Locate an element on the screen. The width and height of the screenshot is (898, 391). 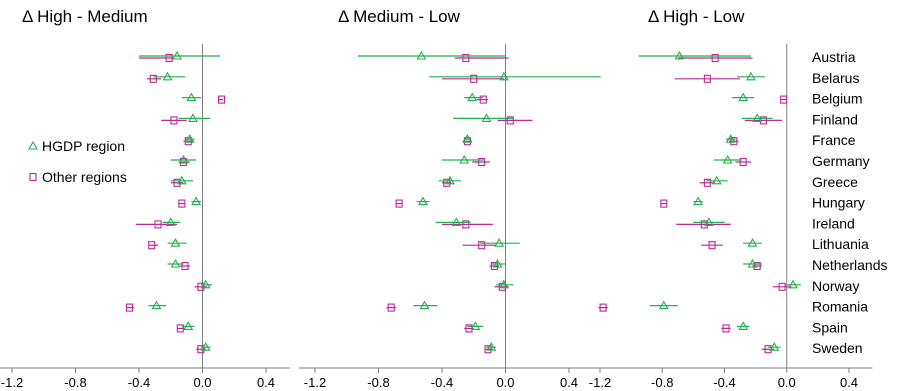
legend-hgdp-label: HGDP region is located at coordinates (83, 146).